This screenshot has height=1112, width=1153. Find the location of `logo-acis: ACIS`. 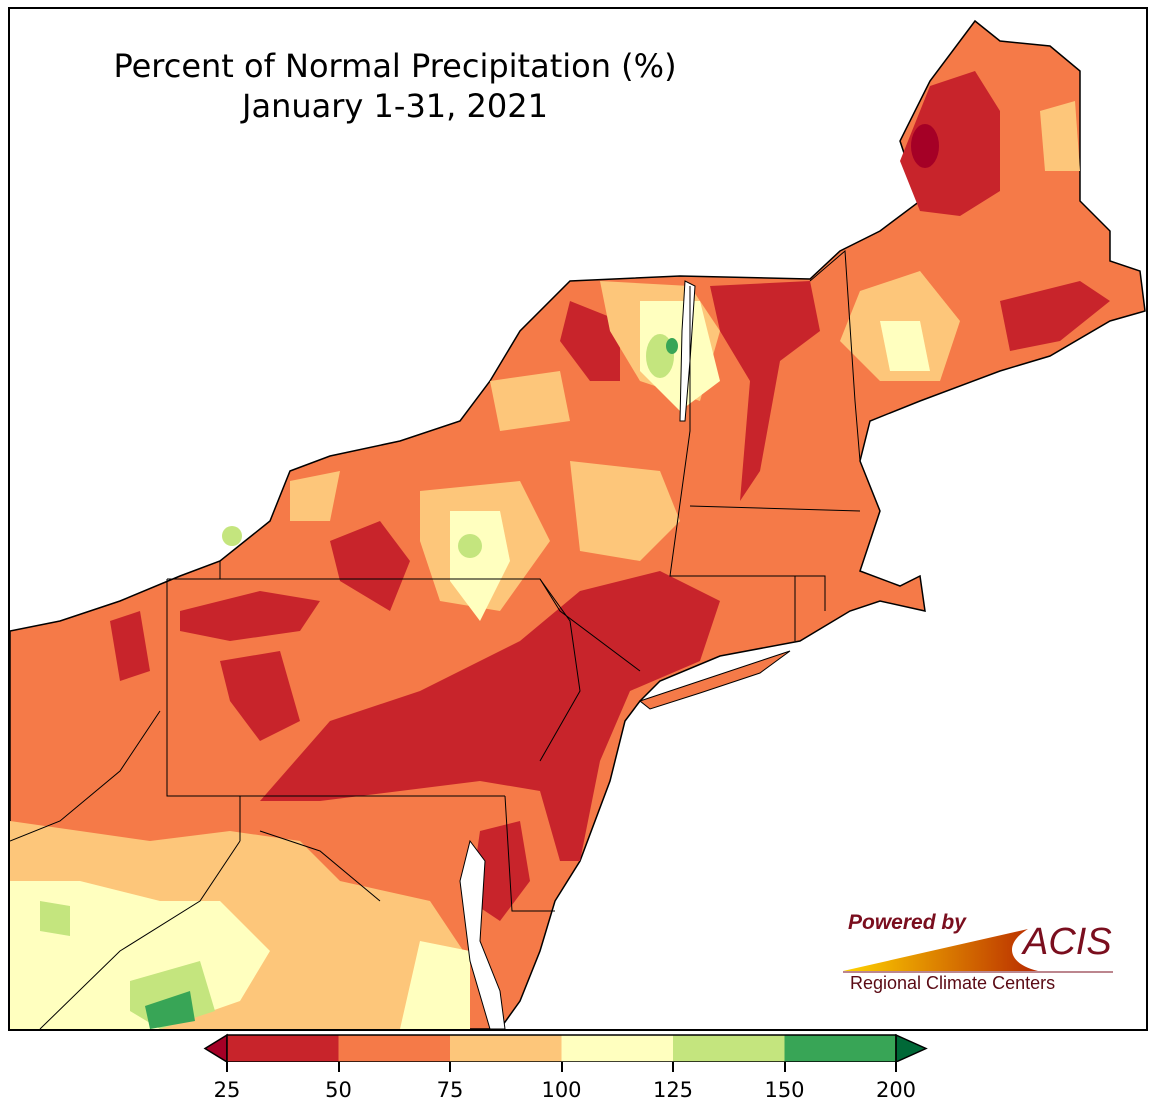

logo-acis: ACIS is located at coordinates (1067, 942).